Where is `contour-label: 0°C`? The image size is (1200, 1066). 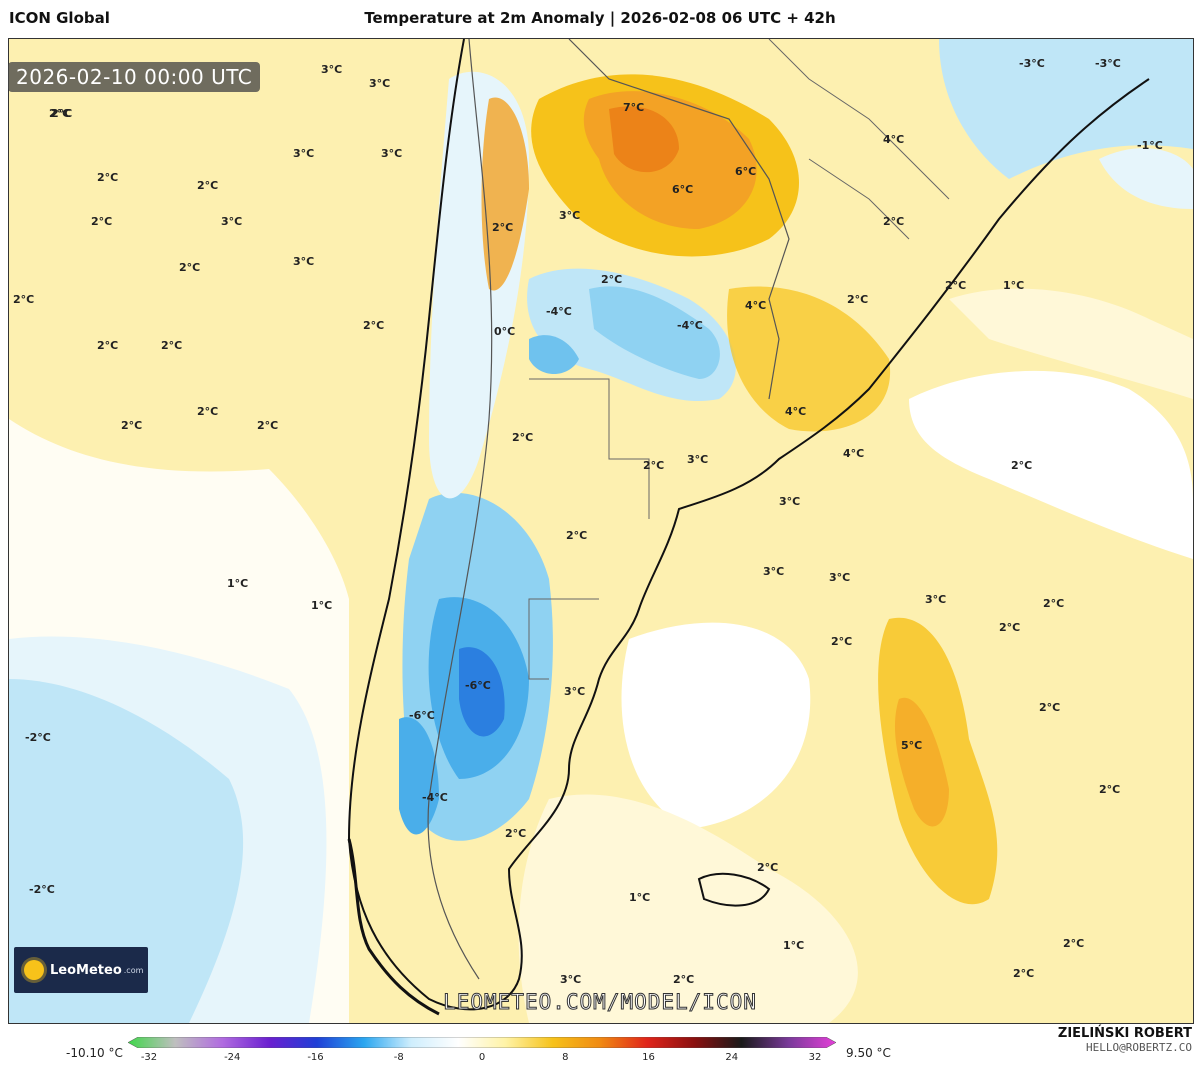
contour-label: 0°C is located at coordinates (505, 331).